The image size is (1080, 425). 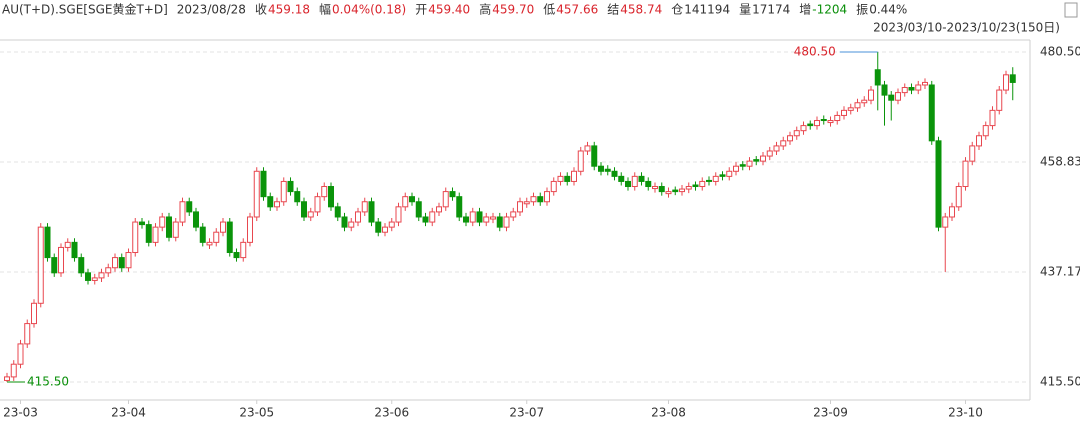 What do you see at coordinates (1060, 381) in the screenshot?
I see `y-tick-label: 415.50` at bounding box center [1060, 381].